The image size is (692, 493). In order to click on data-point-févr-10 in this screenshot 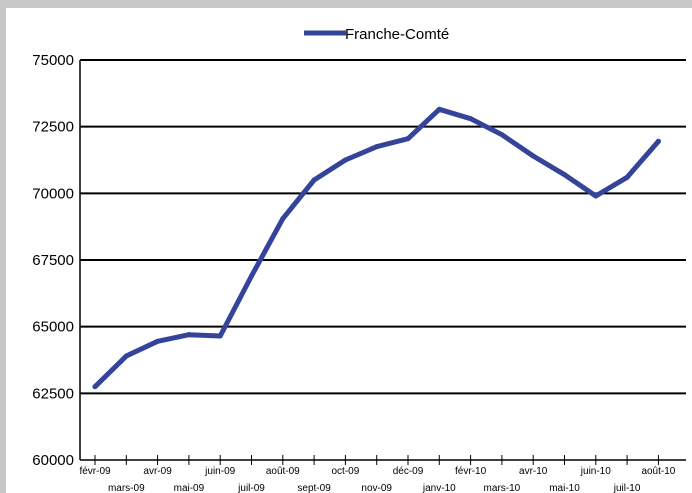, I will do `click(471, 119)`.